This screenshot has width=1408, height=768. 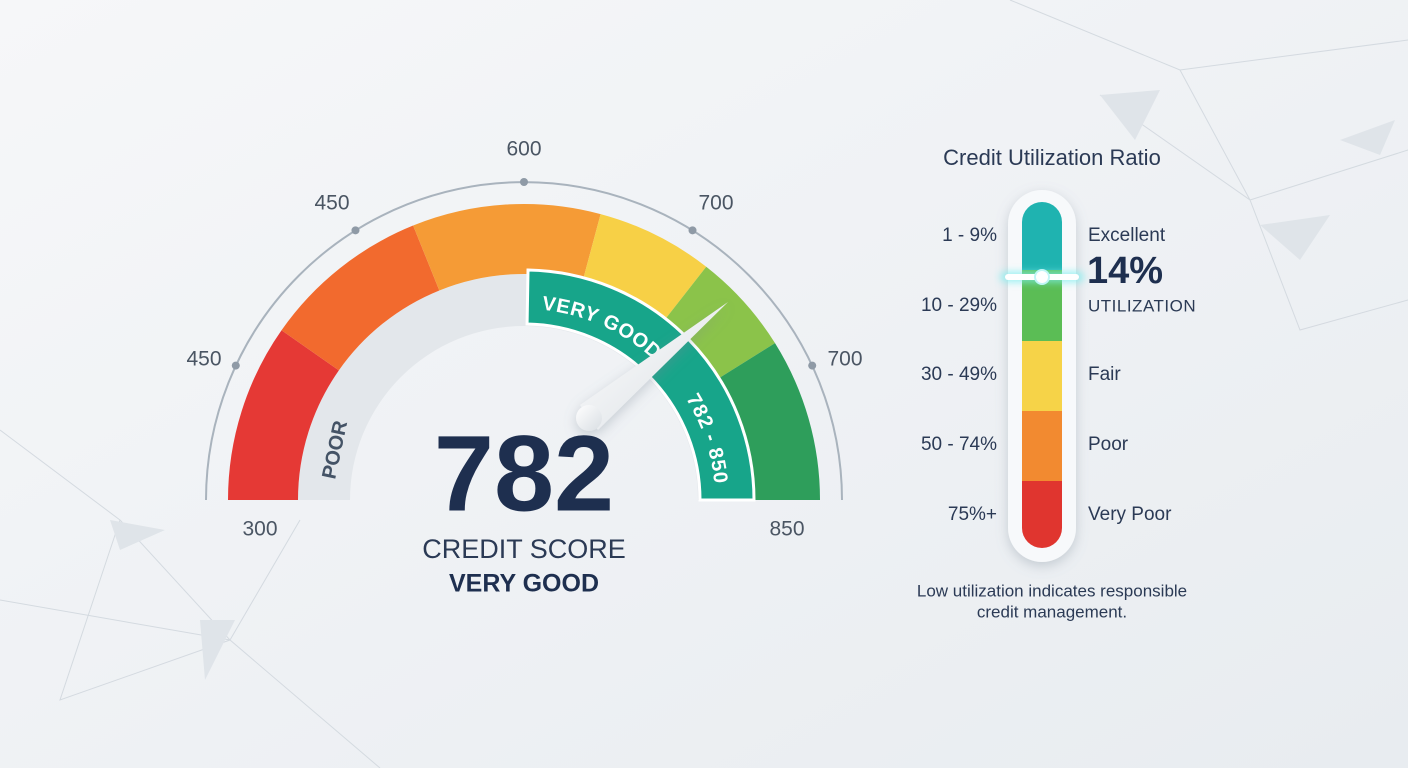 What do you see at coordinates (652, 366) in the screenshot?
I see `needle` at bounding box center [652, 366].